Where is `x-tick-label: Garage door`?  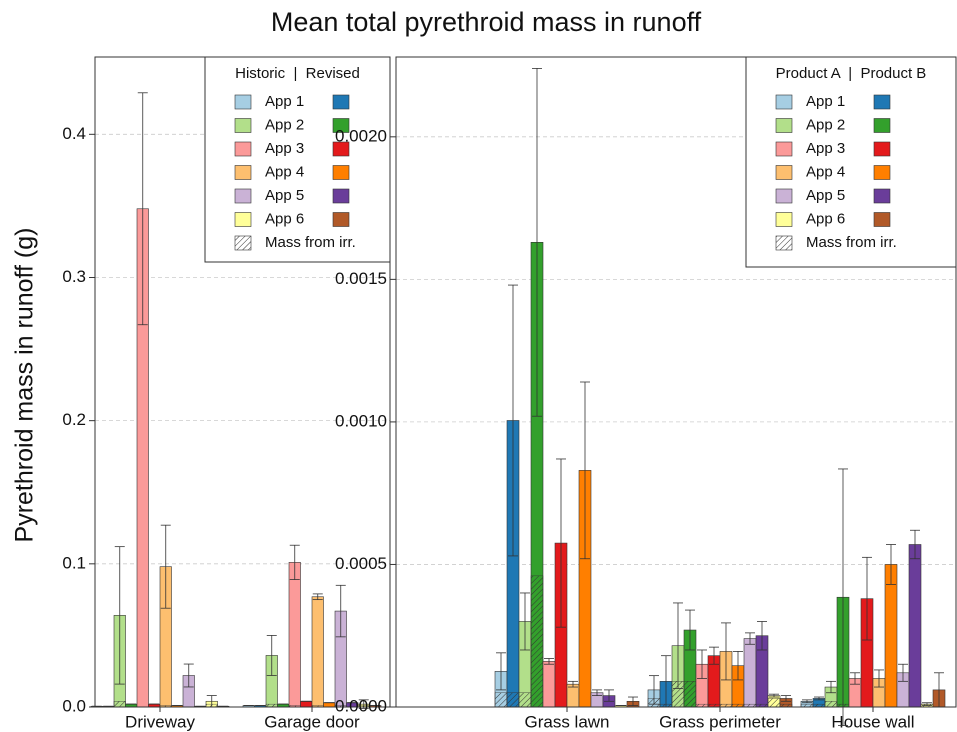
x-tick-label: Garage door is located at coordinates (312, 721).